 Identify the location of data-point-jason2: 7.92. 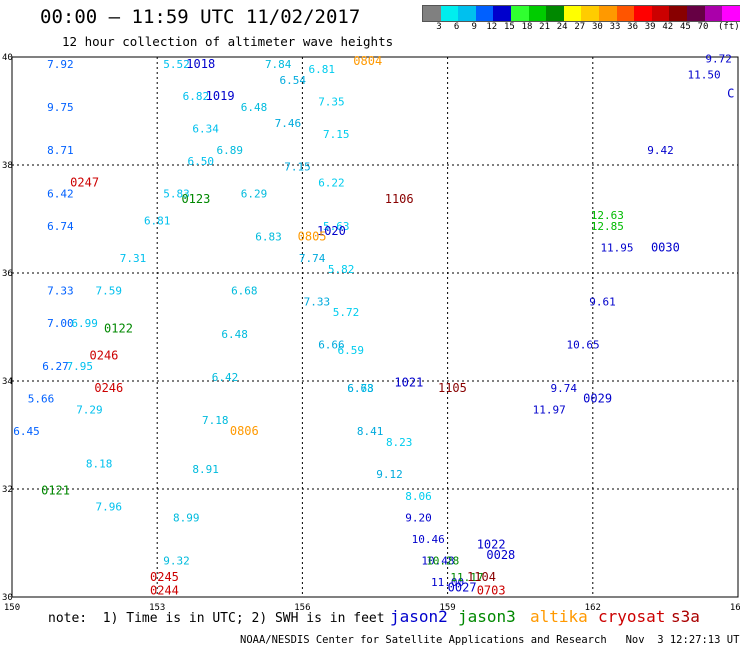
(60, 64).